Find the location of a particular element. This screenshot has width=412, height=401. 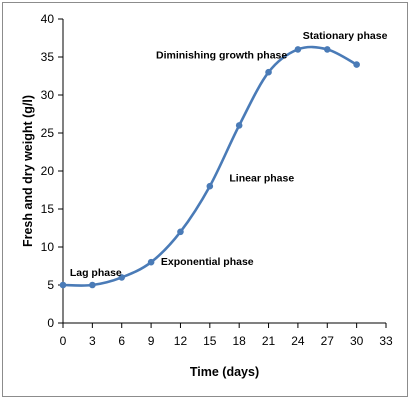

y-tick-label: 10 is located at coordinates (48, 247).